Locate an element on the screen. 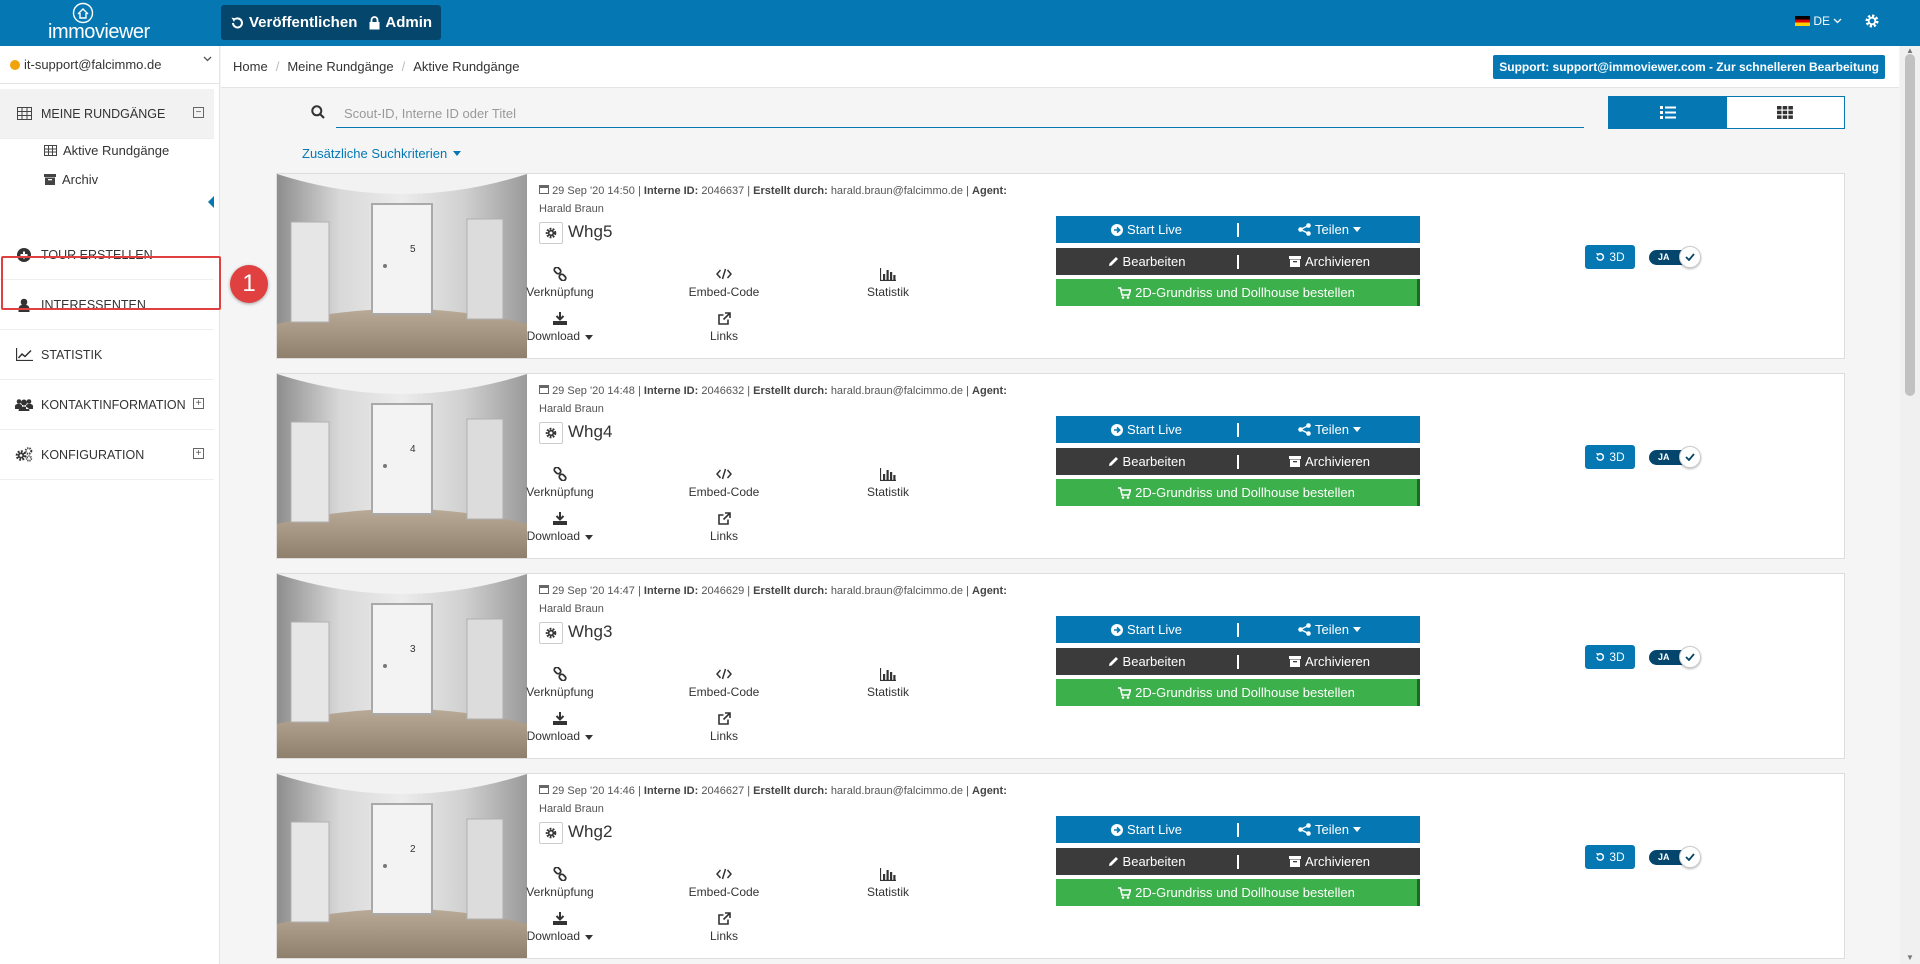 The height and width of the screenshot is (964, 1920). user-email: it-support@falcimmo.de is located at coordinates (93, 64).